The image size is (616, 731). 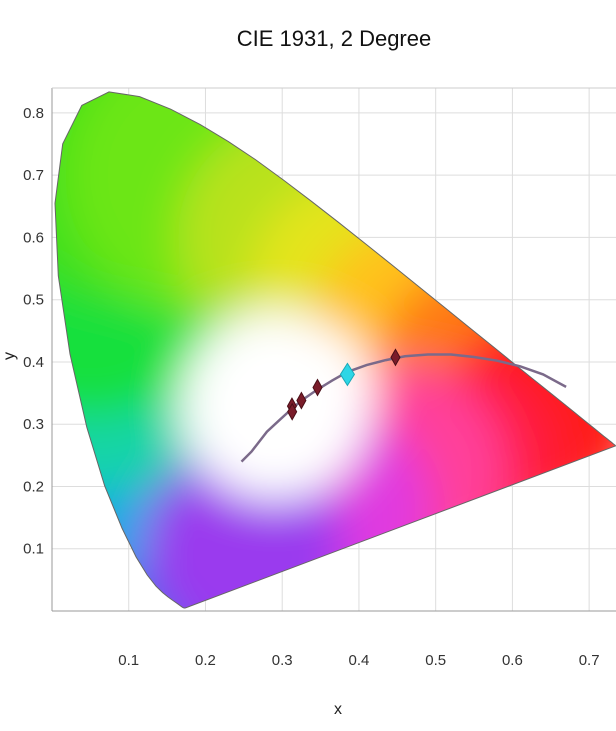 What do you see at coordinates (403, 408) in the screenshot?
I see `planckian-locus-line` at bounding box center [403, 408].